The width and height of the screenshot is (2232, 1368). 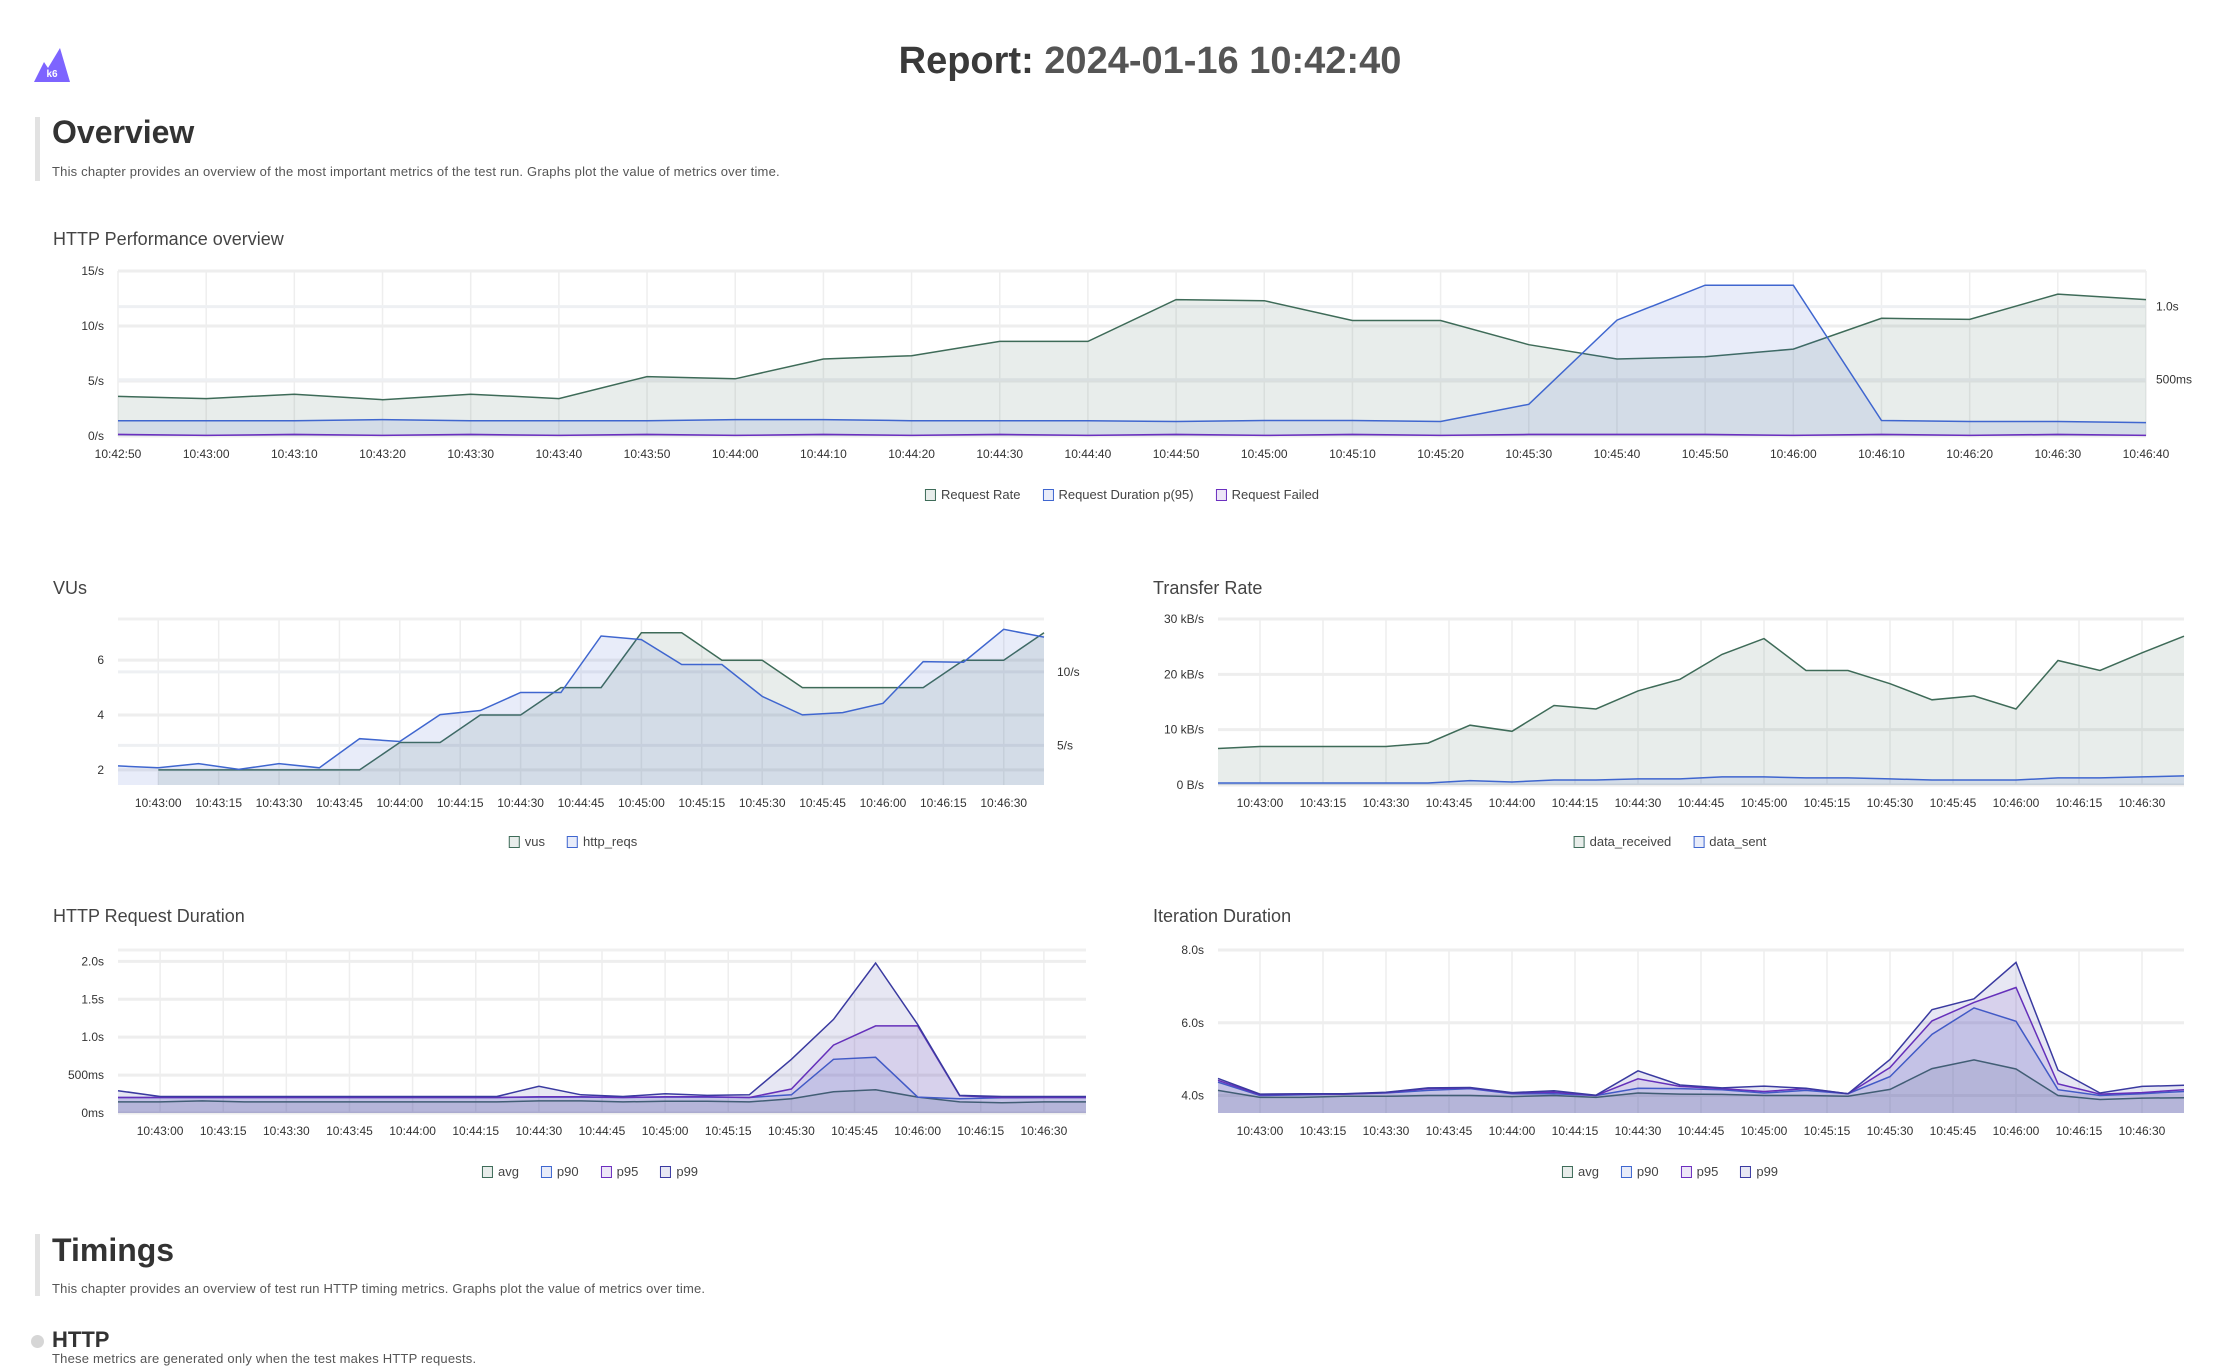 What do you see at coordinates (602, 841) in the screenshot?
I see `legend-item: http_reqs` at bounding box center [602, 841].